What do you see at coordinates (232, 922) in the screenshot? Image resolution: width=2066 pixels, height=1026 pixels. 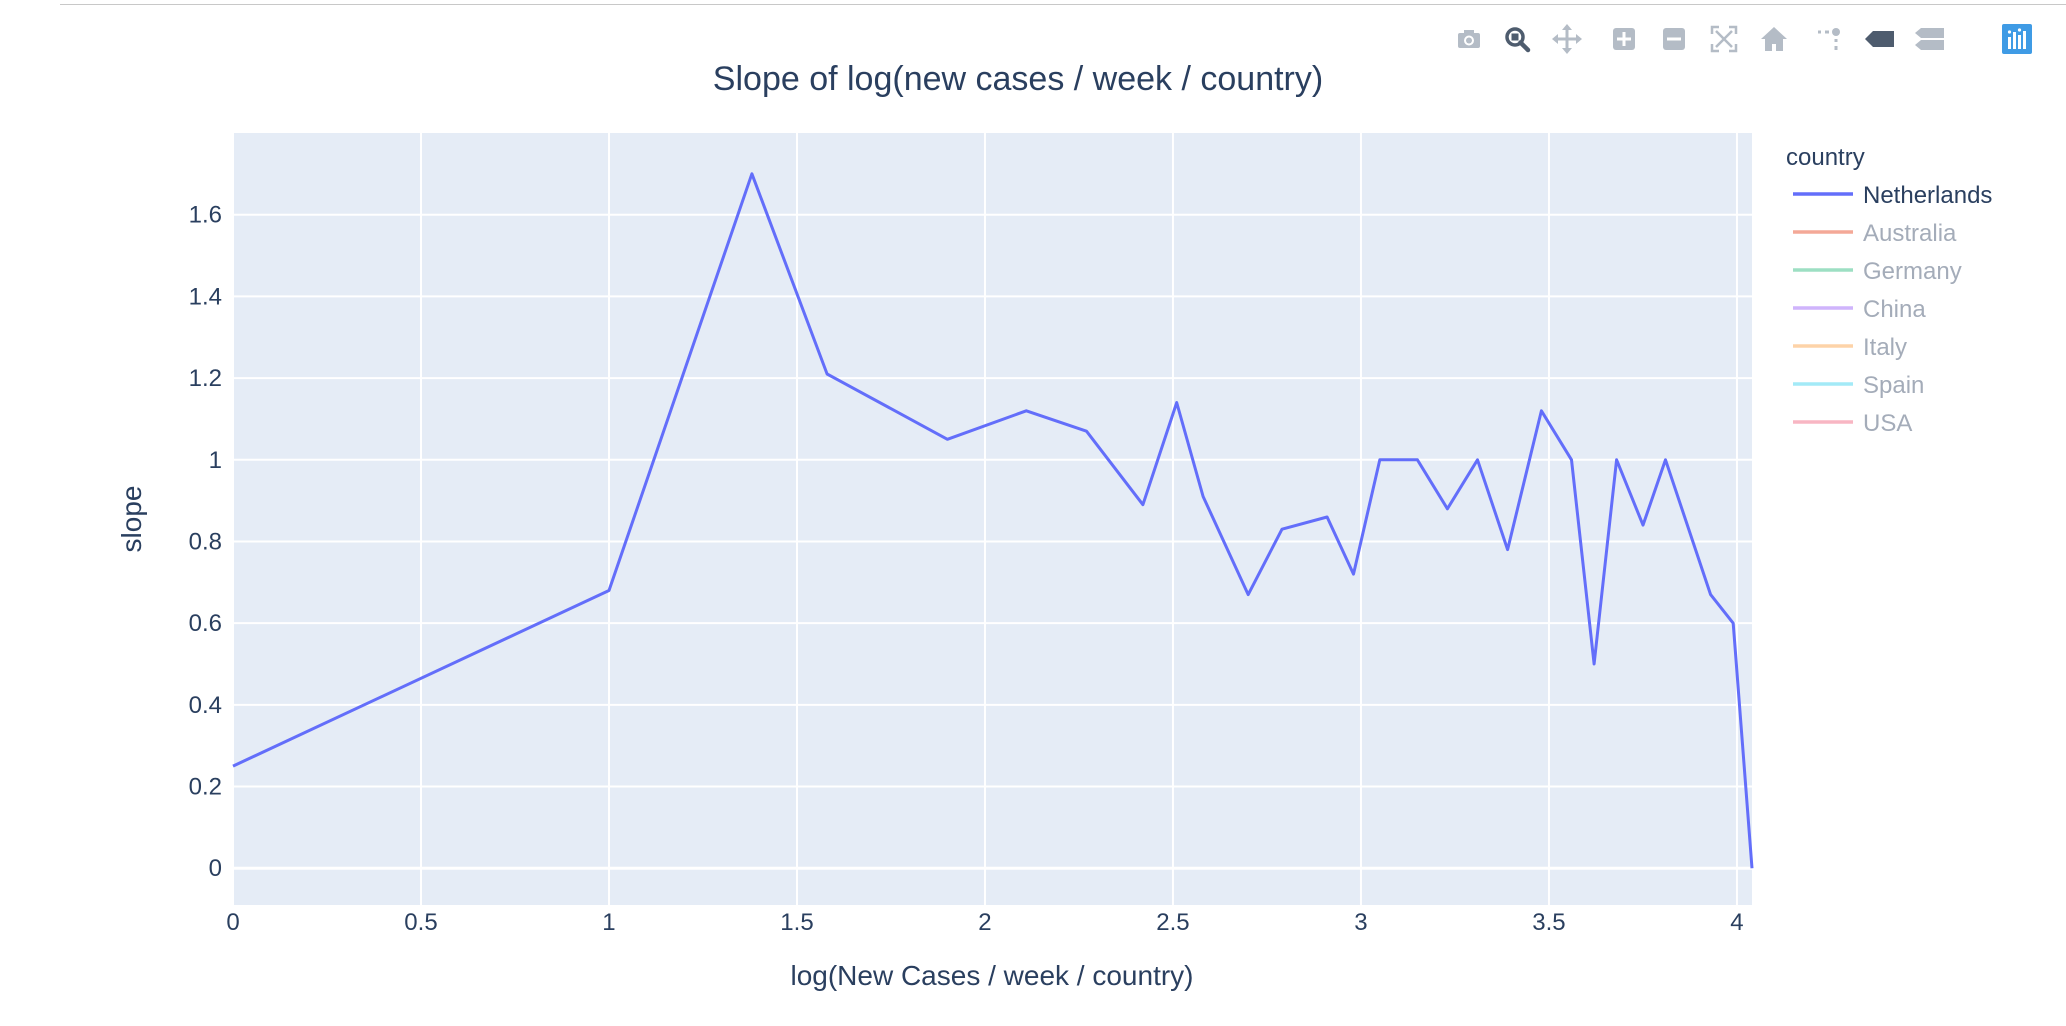 I see `x-tick-label: 0` at bounding box center [232, 922].